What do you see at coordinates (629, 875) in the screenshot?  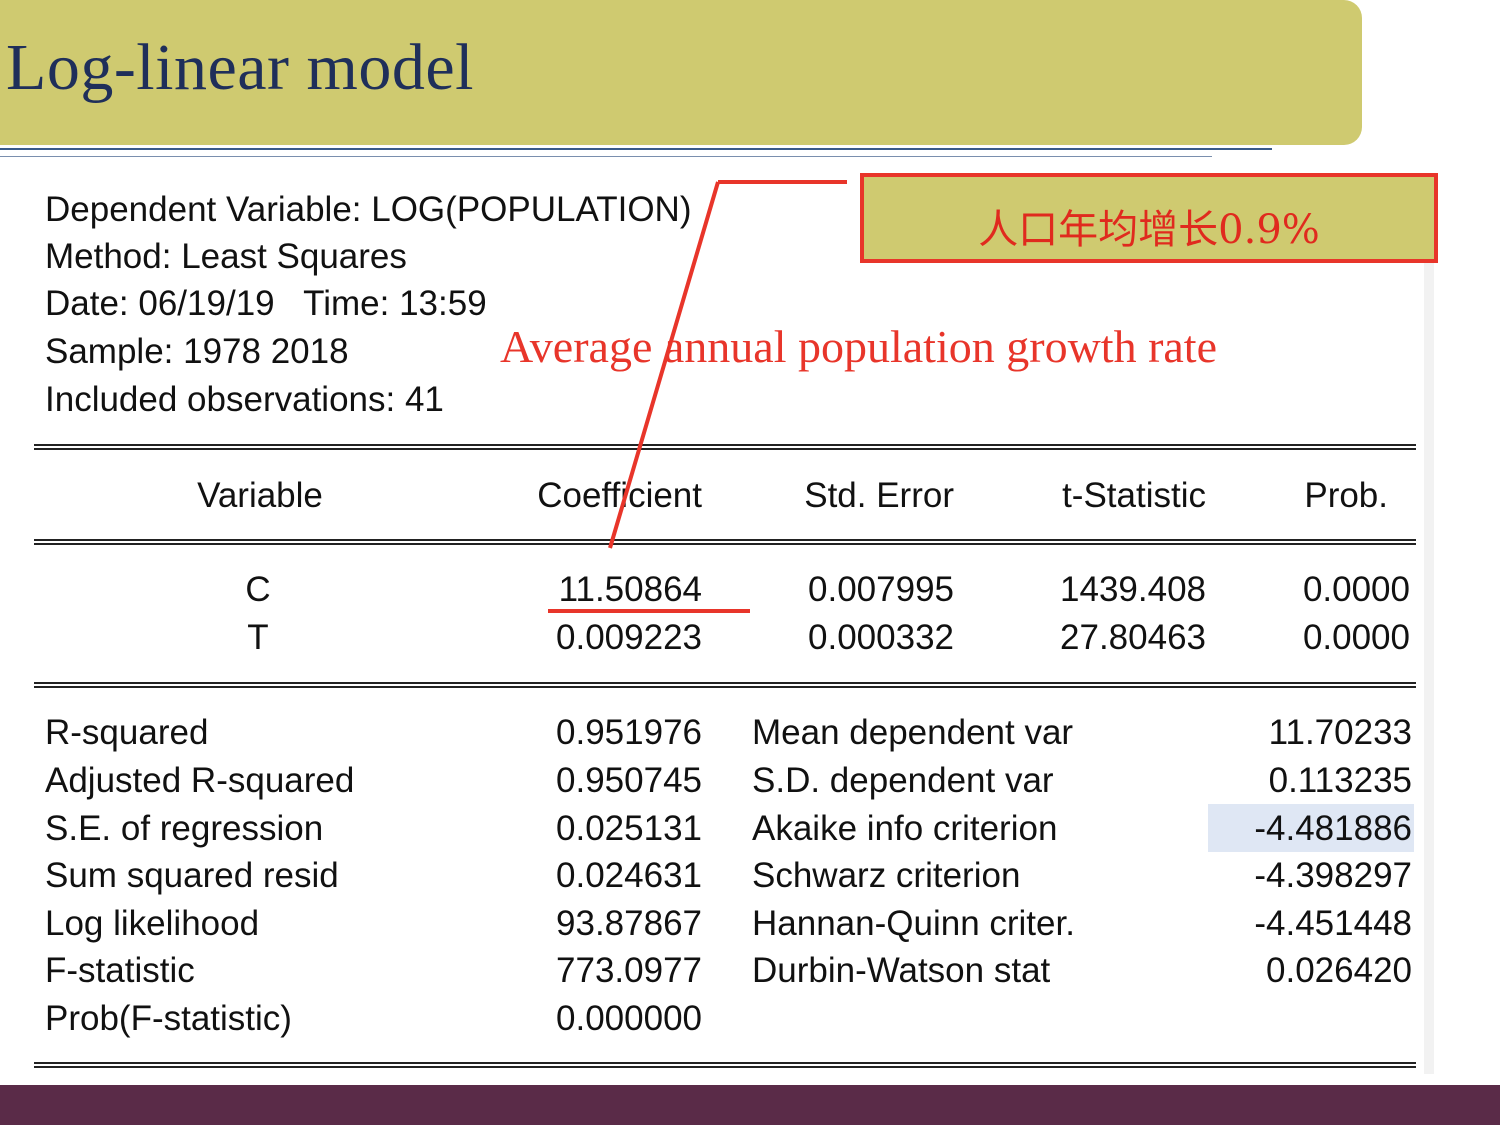 I see `stat-value: 0.024631` at bounding box center [629, 875].